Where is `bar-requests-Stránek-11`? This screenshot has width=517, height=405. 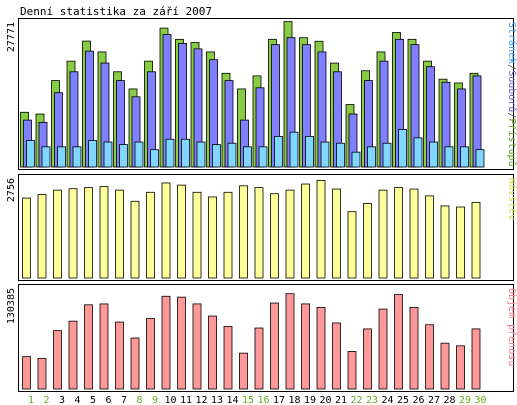
bar-requests-Stránek-11 is located at coordinates (185, 153).